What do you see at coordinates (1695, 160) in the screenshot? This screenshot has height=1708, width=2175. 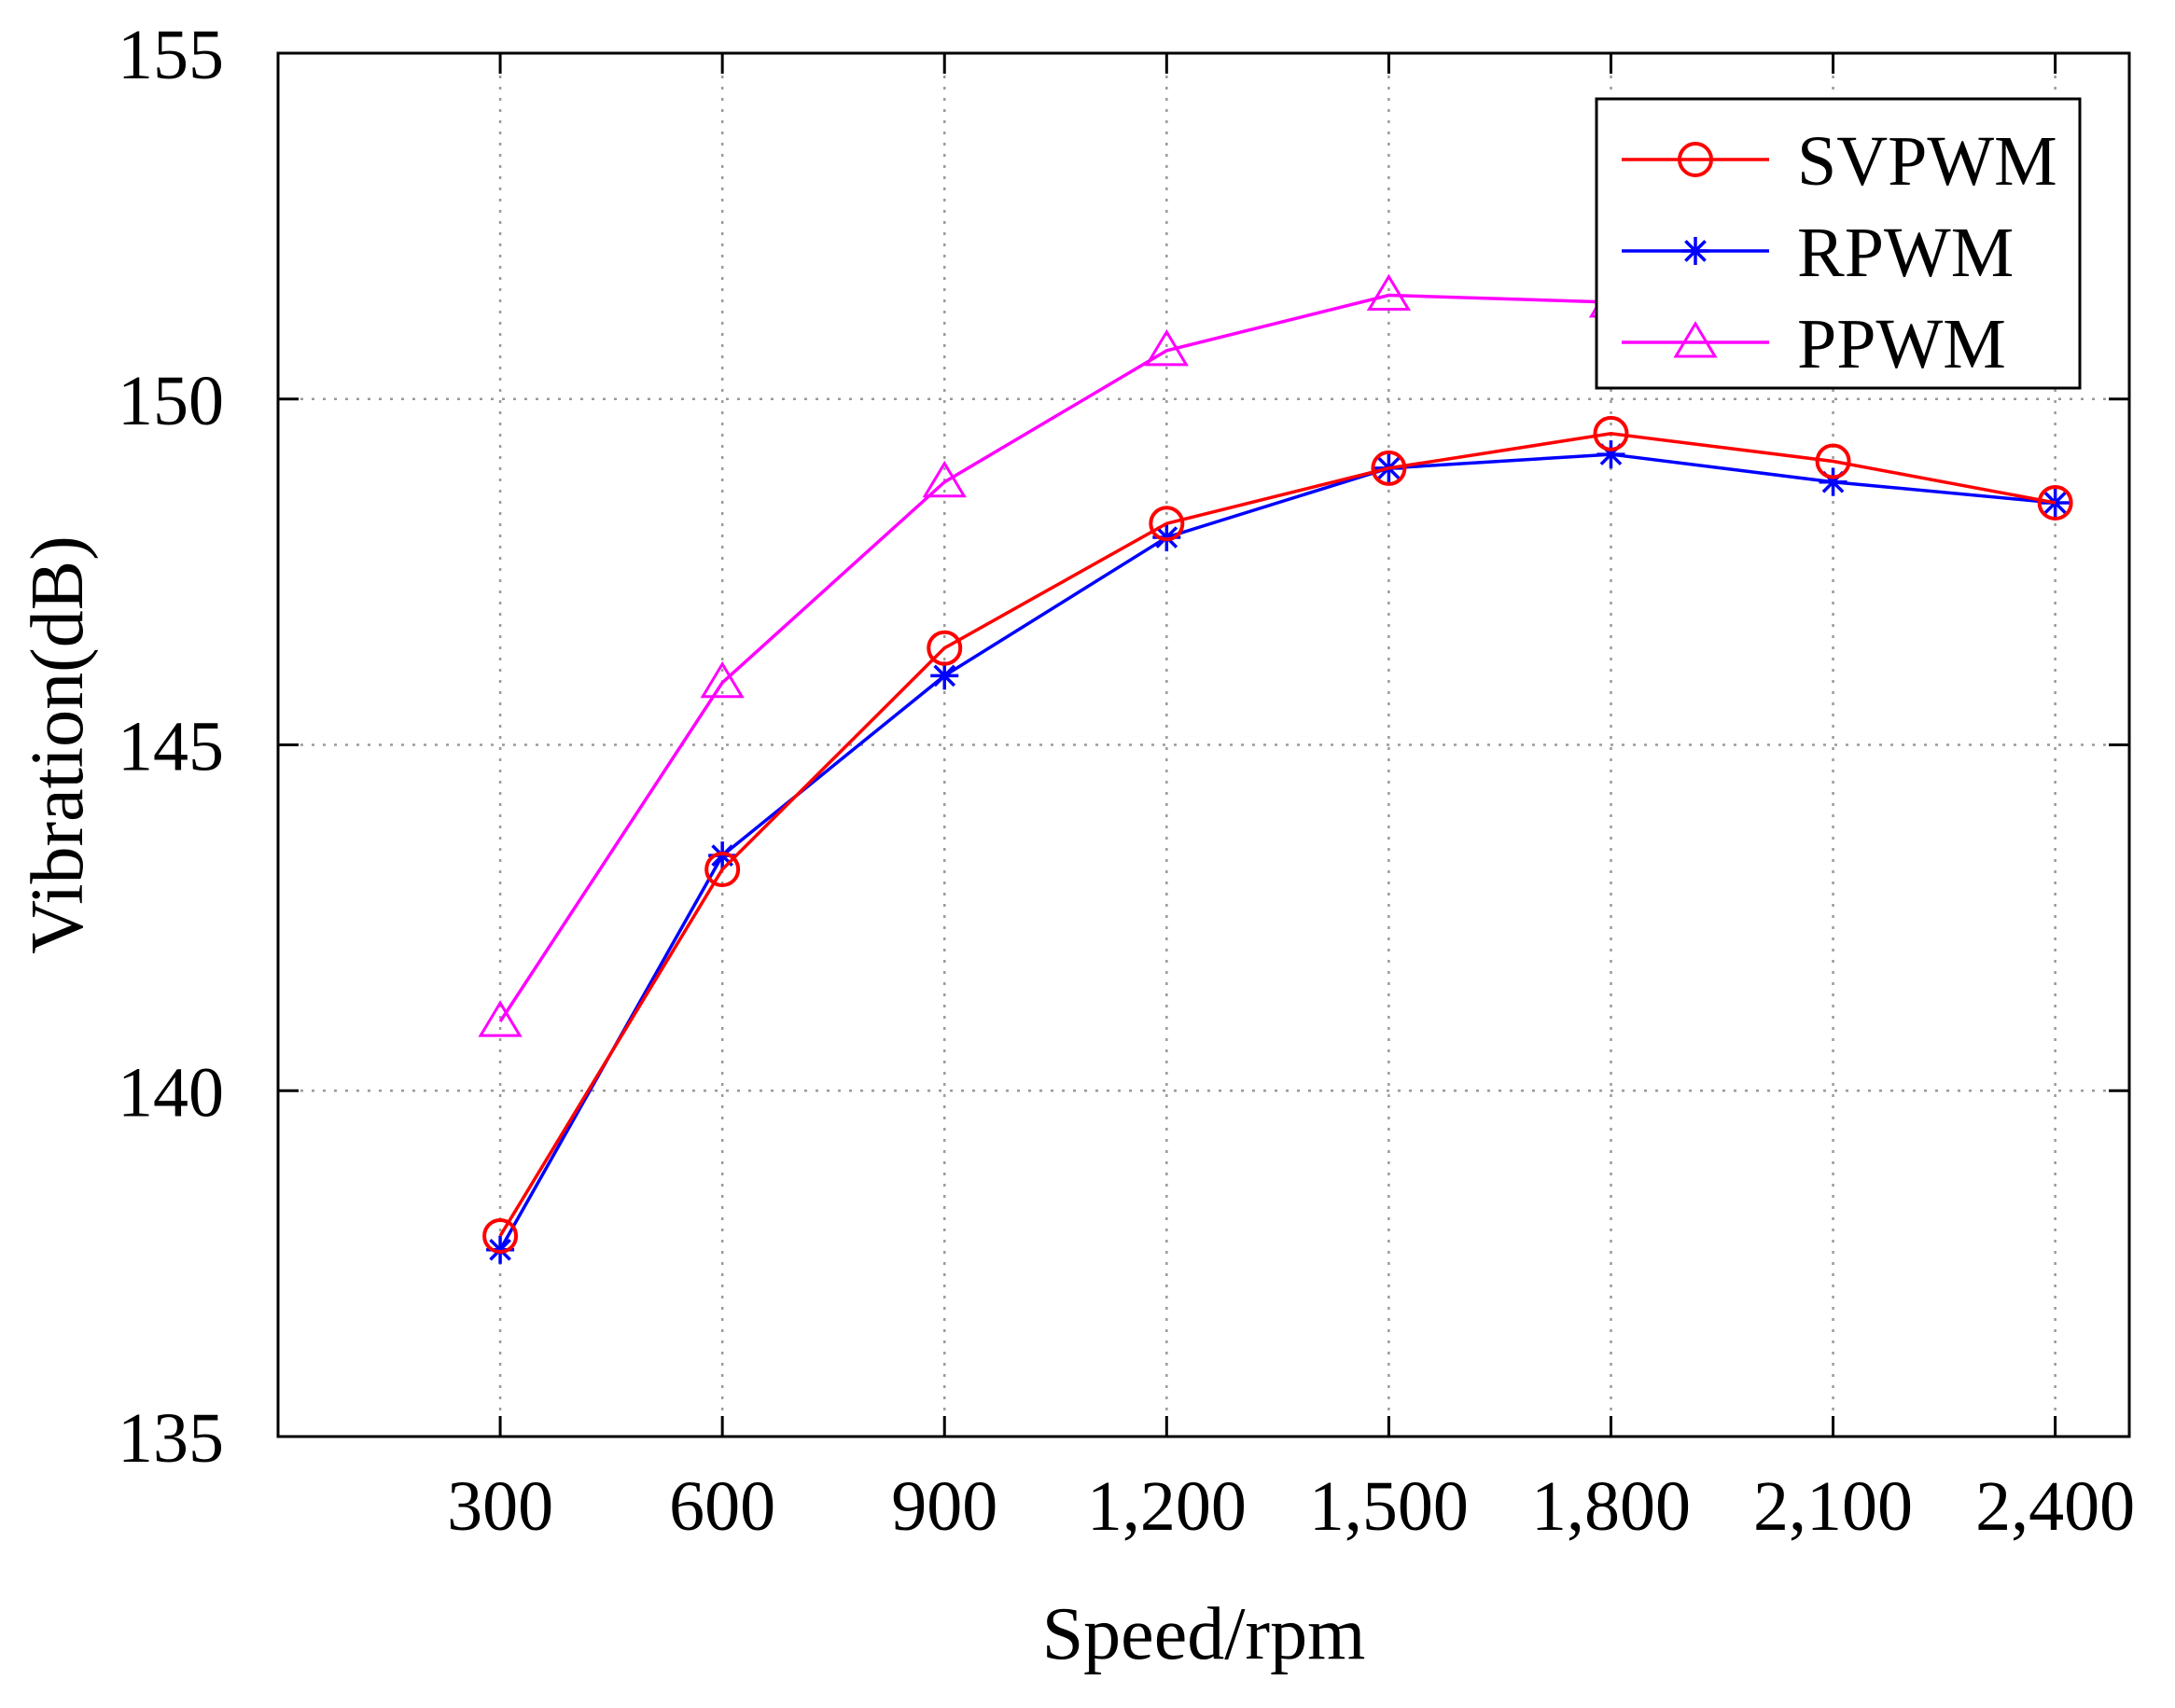 I see `legend-marker-svpwm` at bounding box center [1695, 160].